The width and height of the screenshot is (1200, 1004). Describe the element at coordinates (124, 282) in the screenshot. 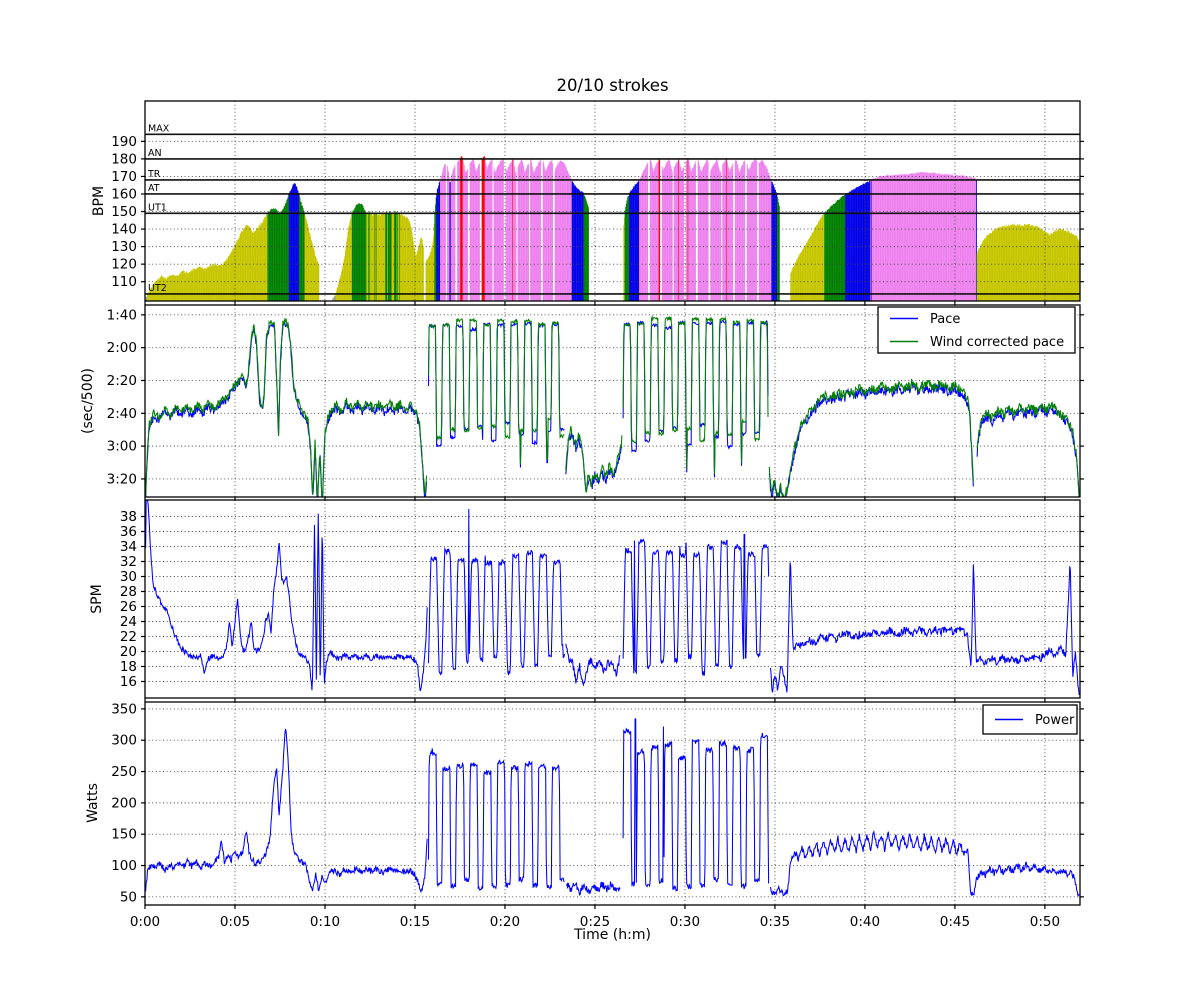

I see `y-tick-label: 110` at that location.